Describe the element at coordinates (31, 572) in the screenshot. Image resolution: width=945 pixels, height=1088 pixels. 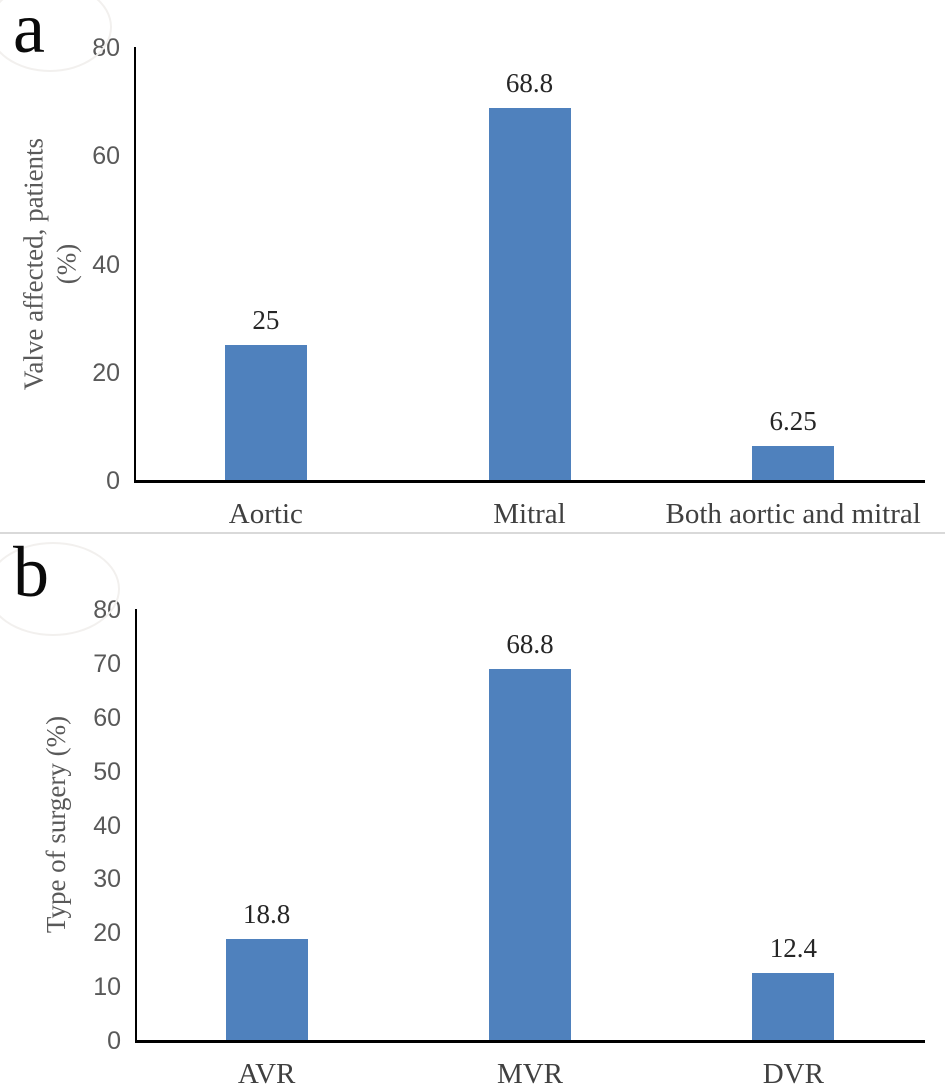
I see `panel-b-letter: b` at that location.